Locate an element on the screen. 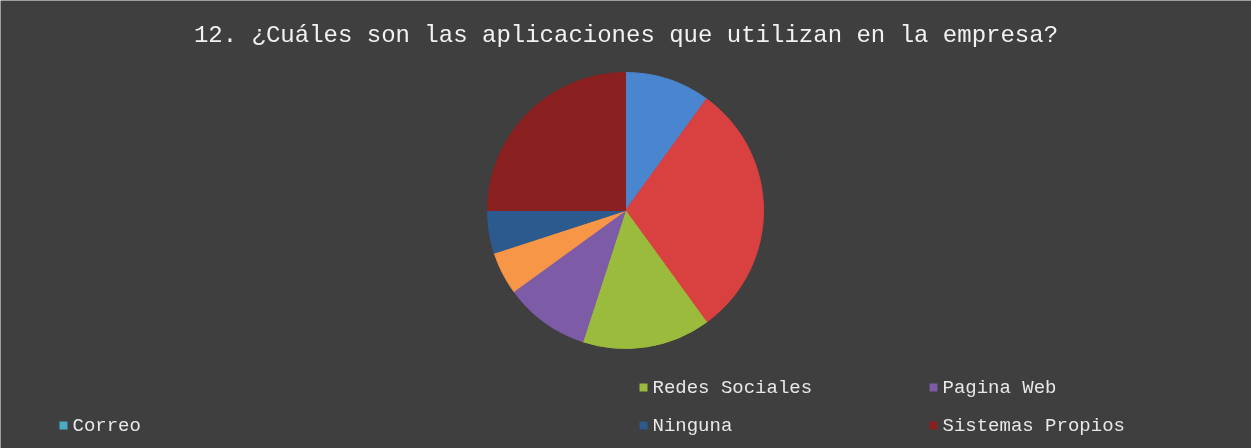  legend-label: Redes Sociales is located at coordinates (732, 387).